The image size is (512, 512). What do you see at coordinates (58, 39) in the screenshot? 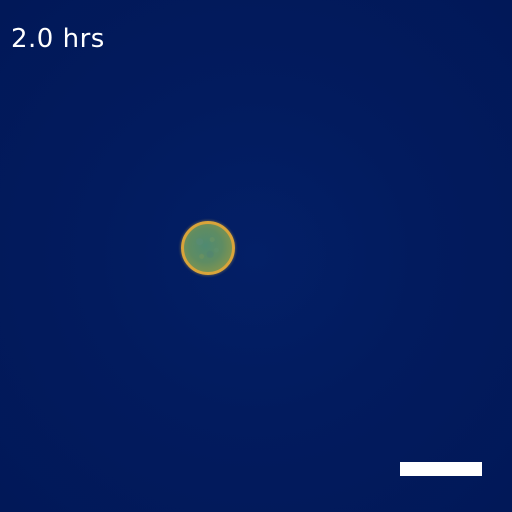
I see `time-label: 2.0 hrs` at bounding box center [58, 39].